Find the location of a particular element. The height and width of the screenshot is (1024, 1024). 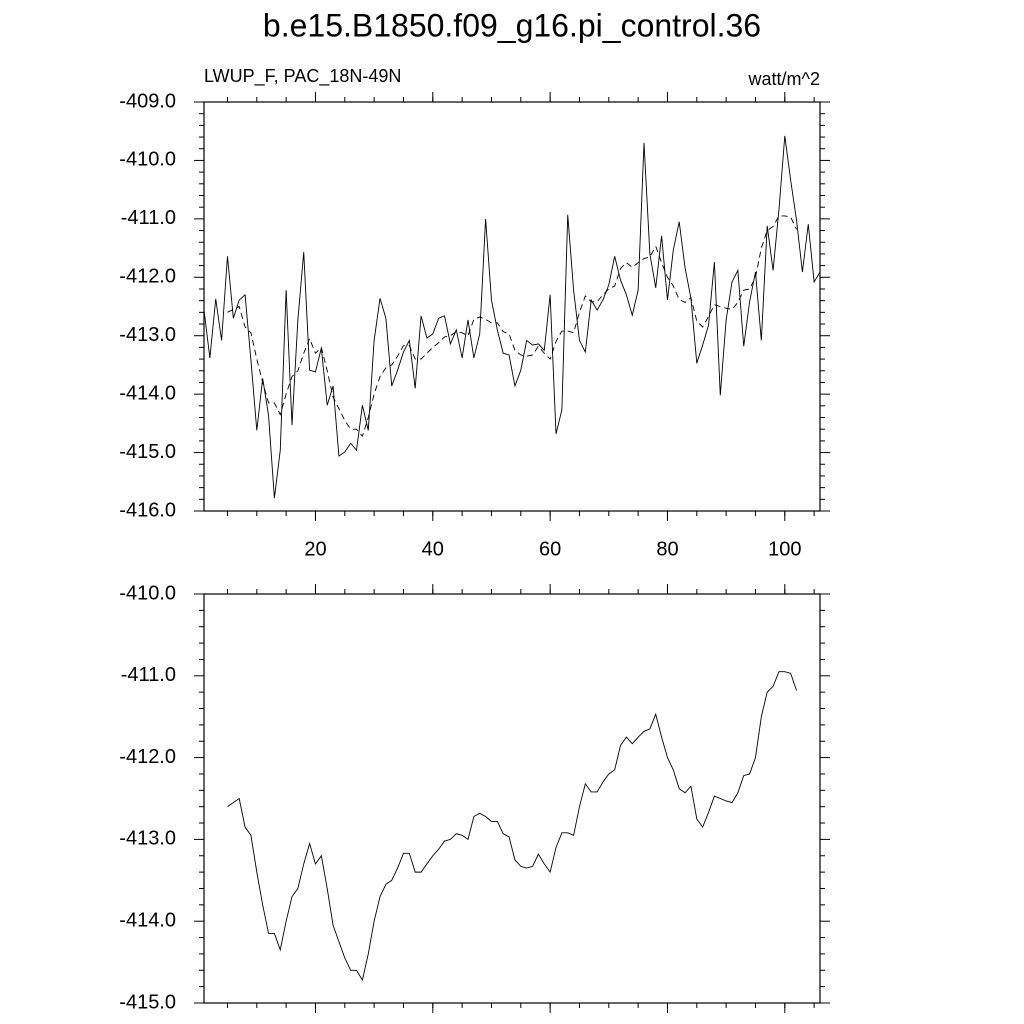

dashed-line is located at coordinates (512, 326).